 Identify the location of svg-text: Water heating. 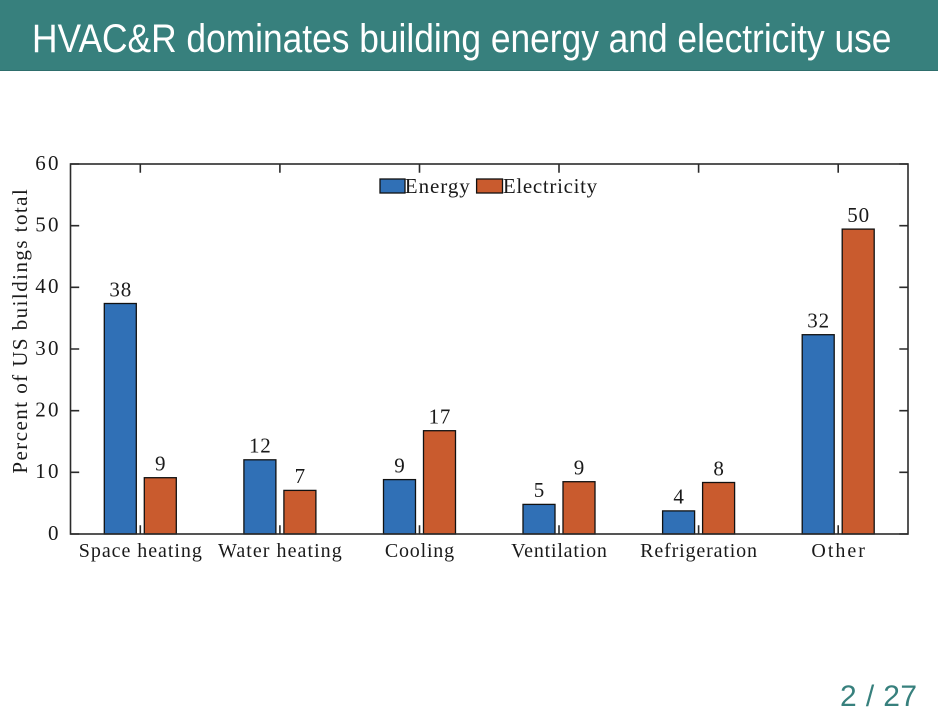
(280, 551).